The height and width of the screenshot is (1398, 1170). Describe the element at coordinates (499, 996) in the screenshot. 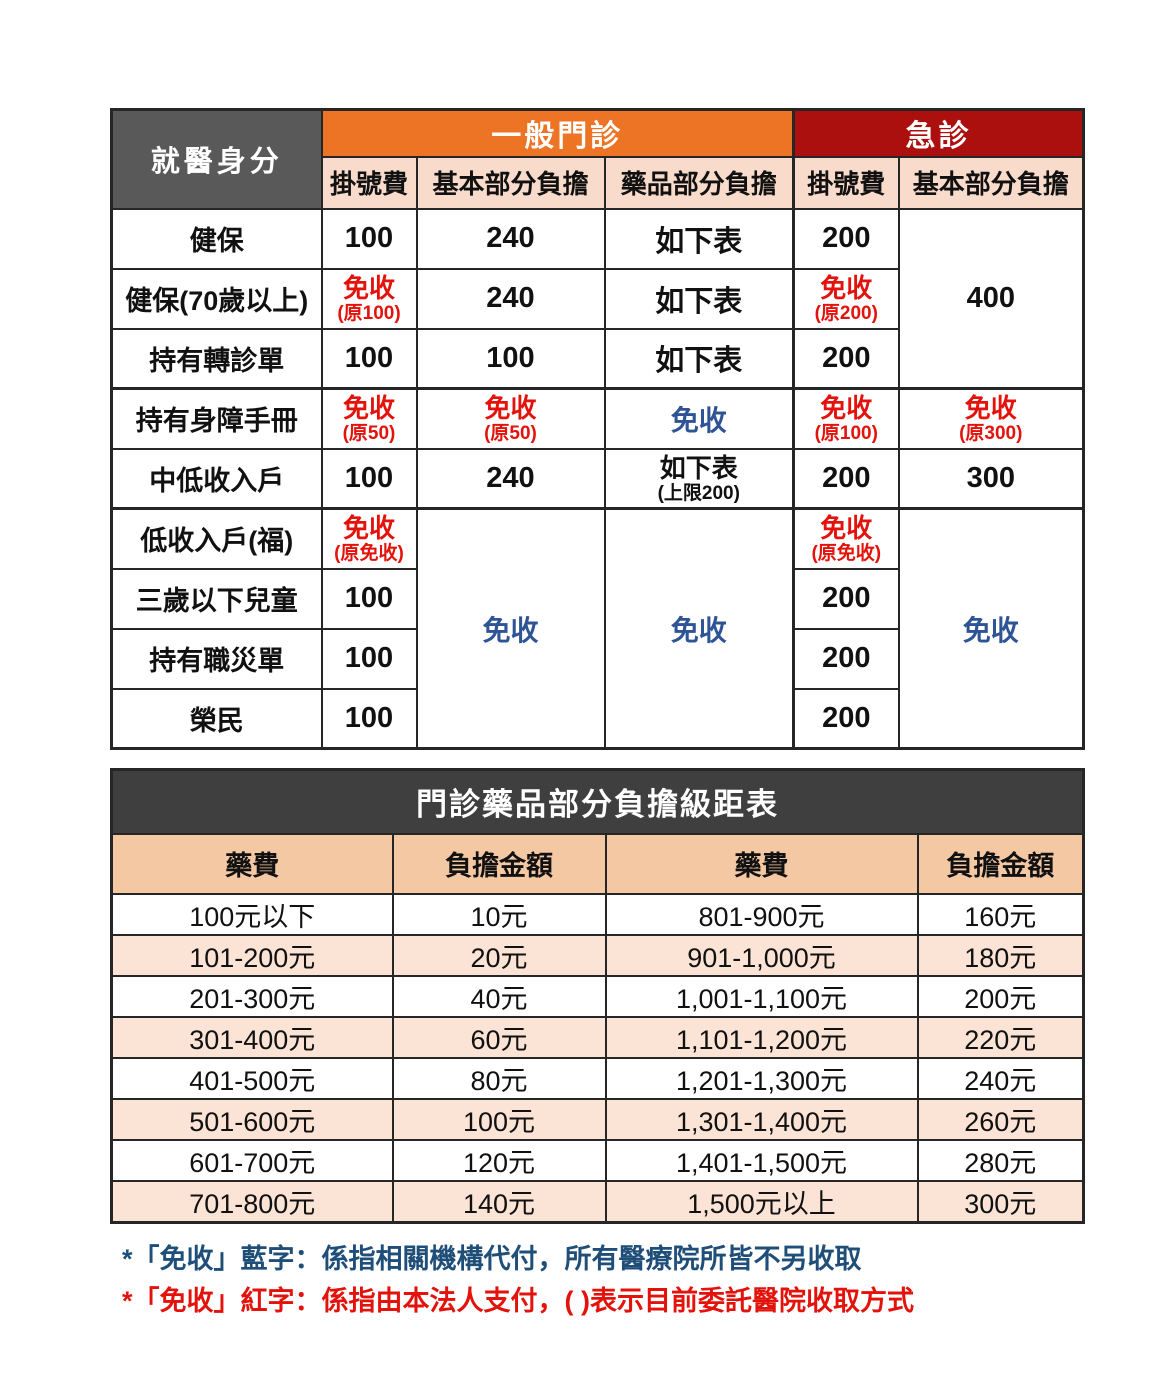

I see `copay-amount: 40元` at that location.